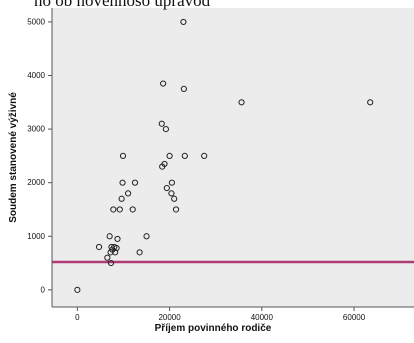  What do you see at coordinates (36, 75) in the screenshot?
I see `y-tick-label: 4000` at bounding box center [36, 75].